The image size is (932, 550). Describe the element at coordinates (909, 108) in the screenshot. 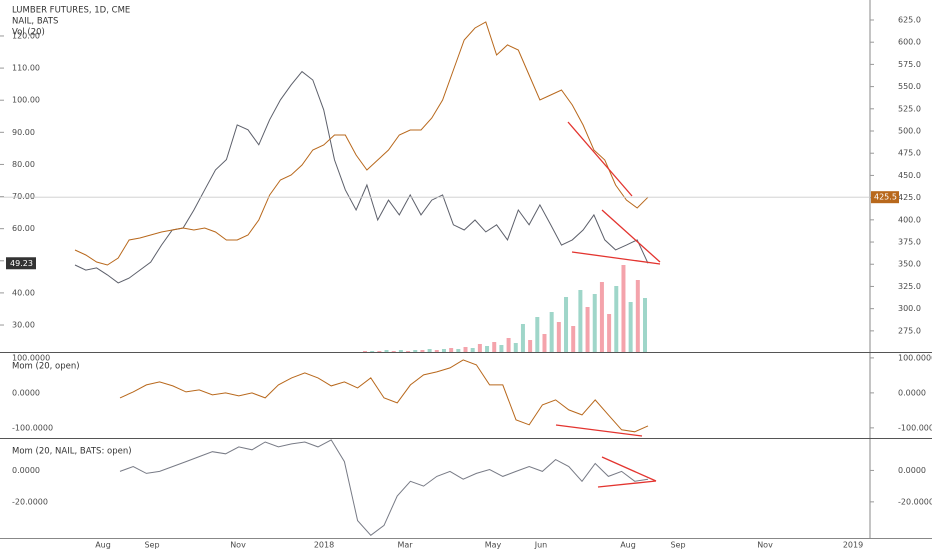

I see `y-tick-label: 525.0` at that location.